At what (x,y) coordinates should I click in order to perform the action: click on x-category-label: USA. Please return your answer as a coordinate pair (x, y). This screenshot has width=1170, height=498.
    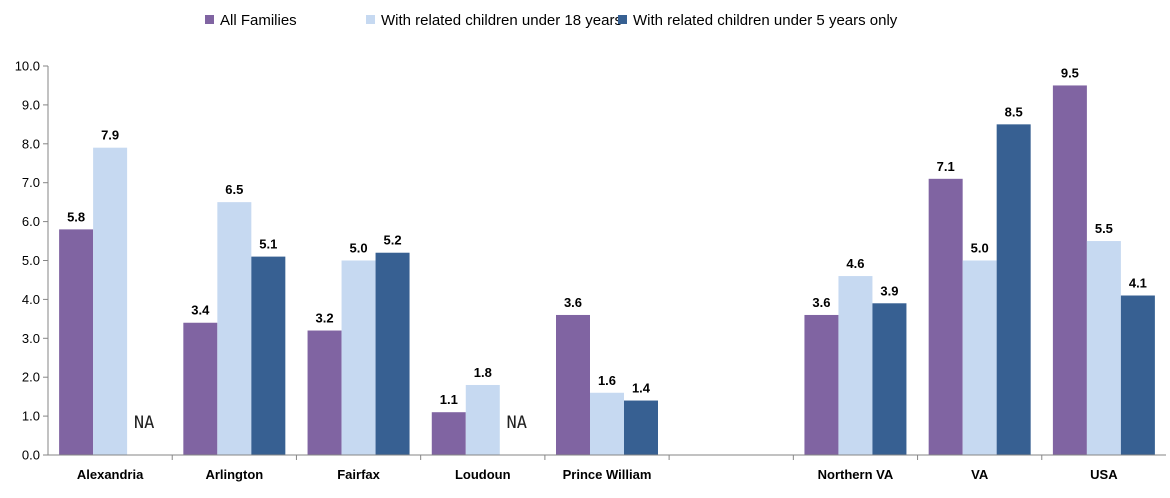
    Looking at the image, I should click on (1104, 474).